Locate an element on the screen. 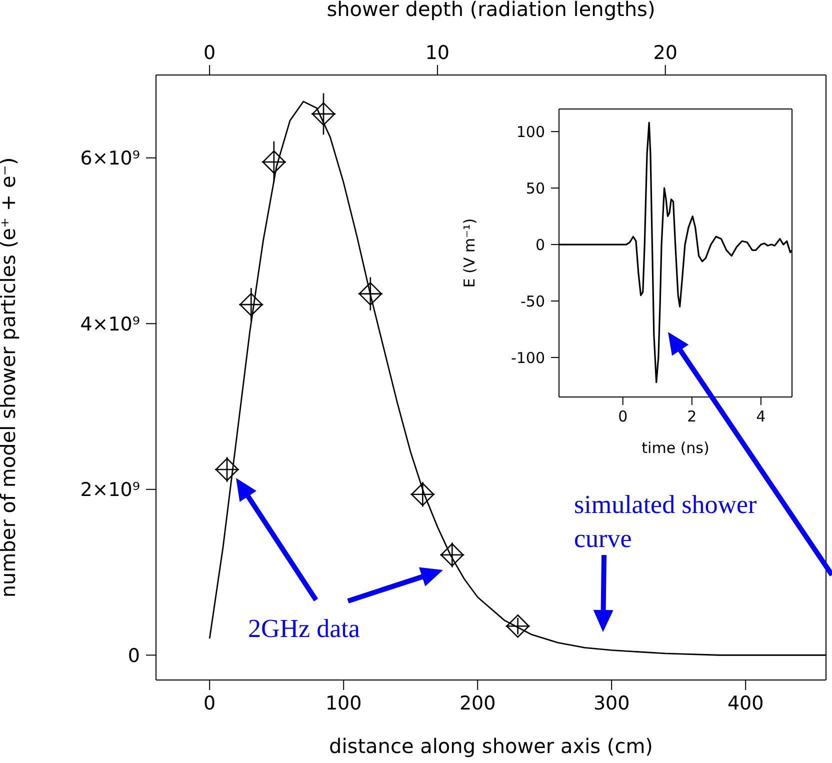 The image size is (832, 763). x-axis-title: time (ns) is located at coordinates (676, 448).